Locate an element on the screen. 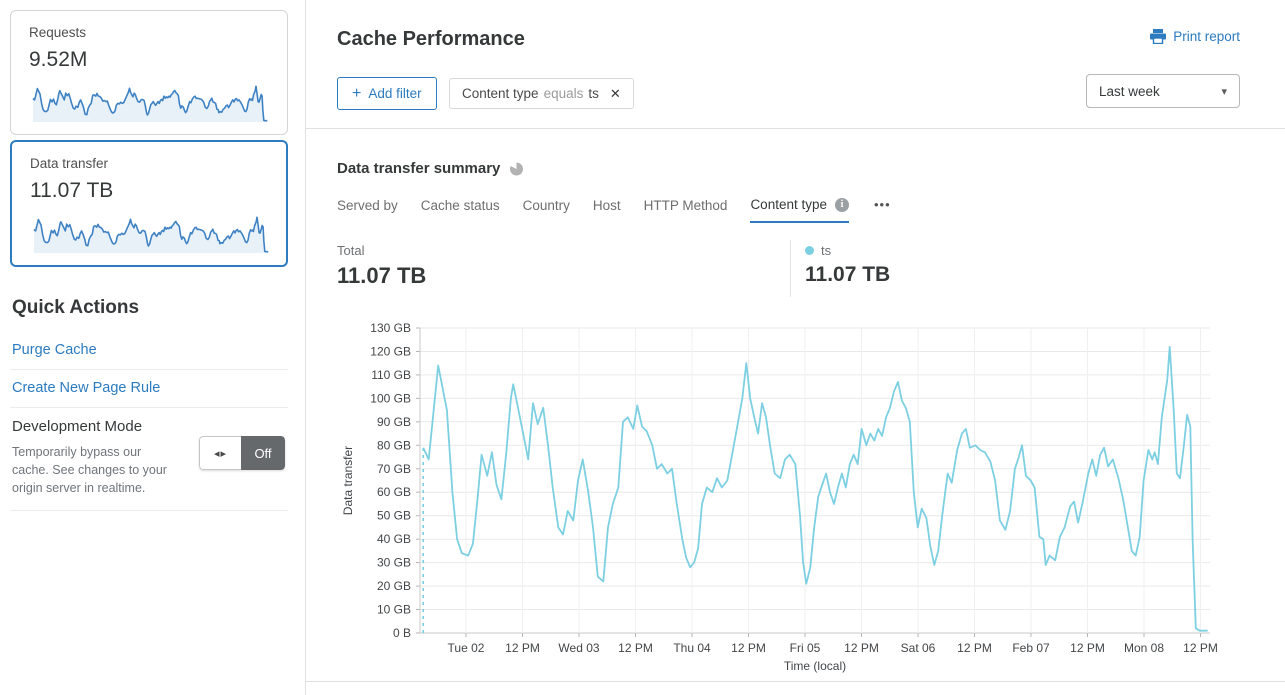 The height and width of the screenshot is (695, 1285). data-transfer-sparkline is located at coordinates (151, 234).